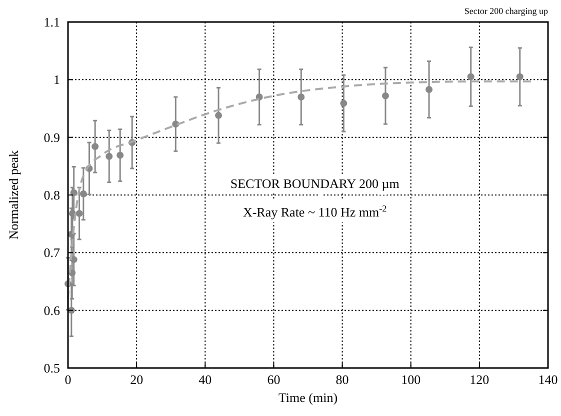  Describe the element at coordinates (342, 379) in the screenshot. I see `x-tick-label: 80` at that location.